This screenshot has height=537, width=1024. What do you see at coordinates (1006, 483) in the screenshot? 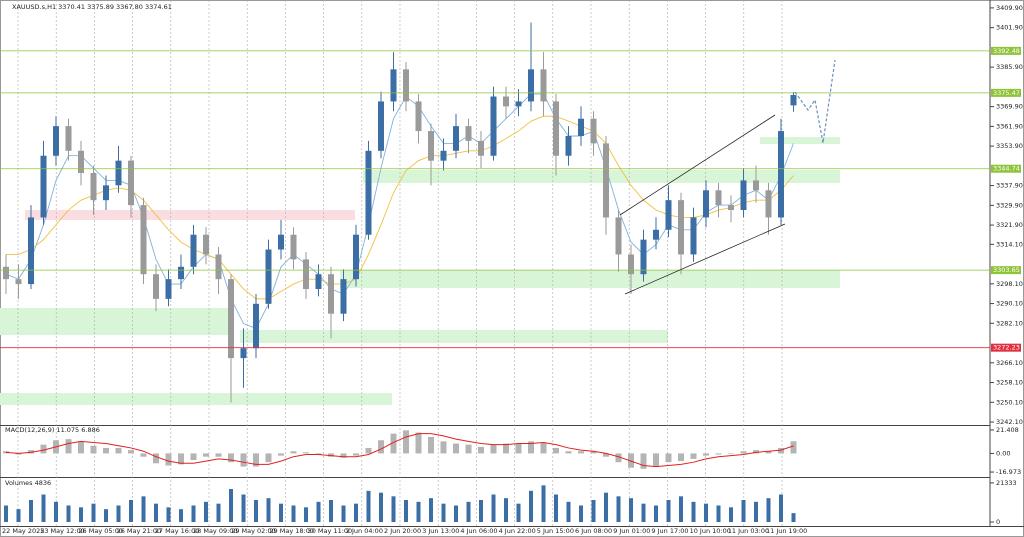
I see `y-tick-label: 21333` at bounding box center [1006, 483].